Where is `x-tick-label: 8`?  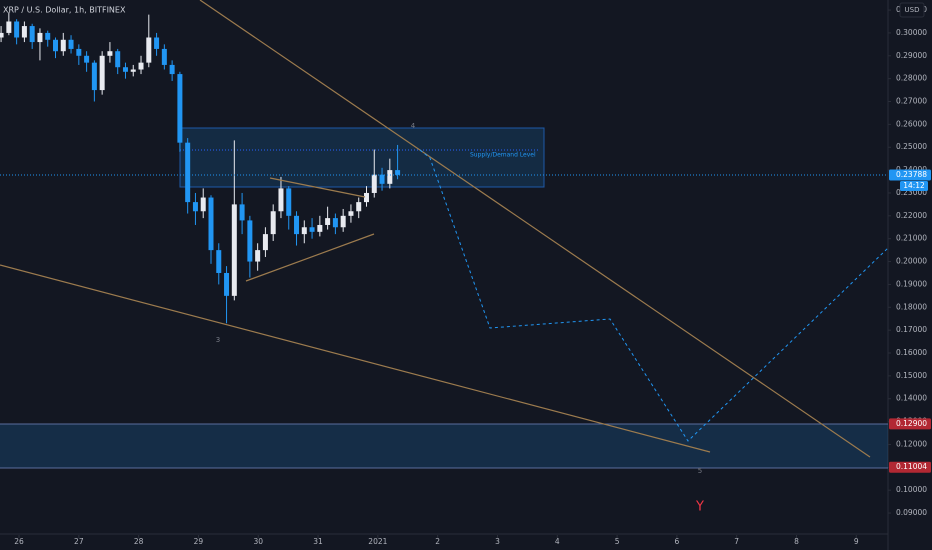 x-tick-label: 8 is located at coordinates (796, 541).